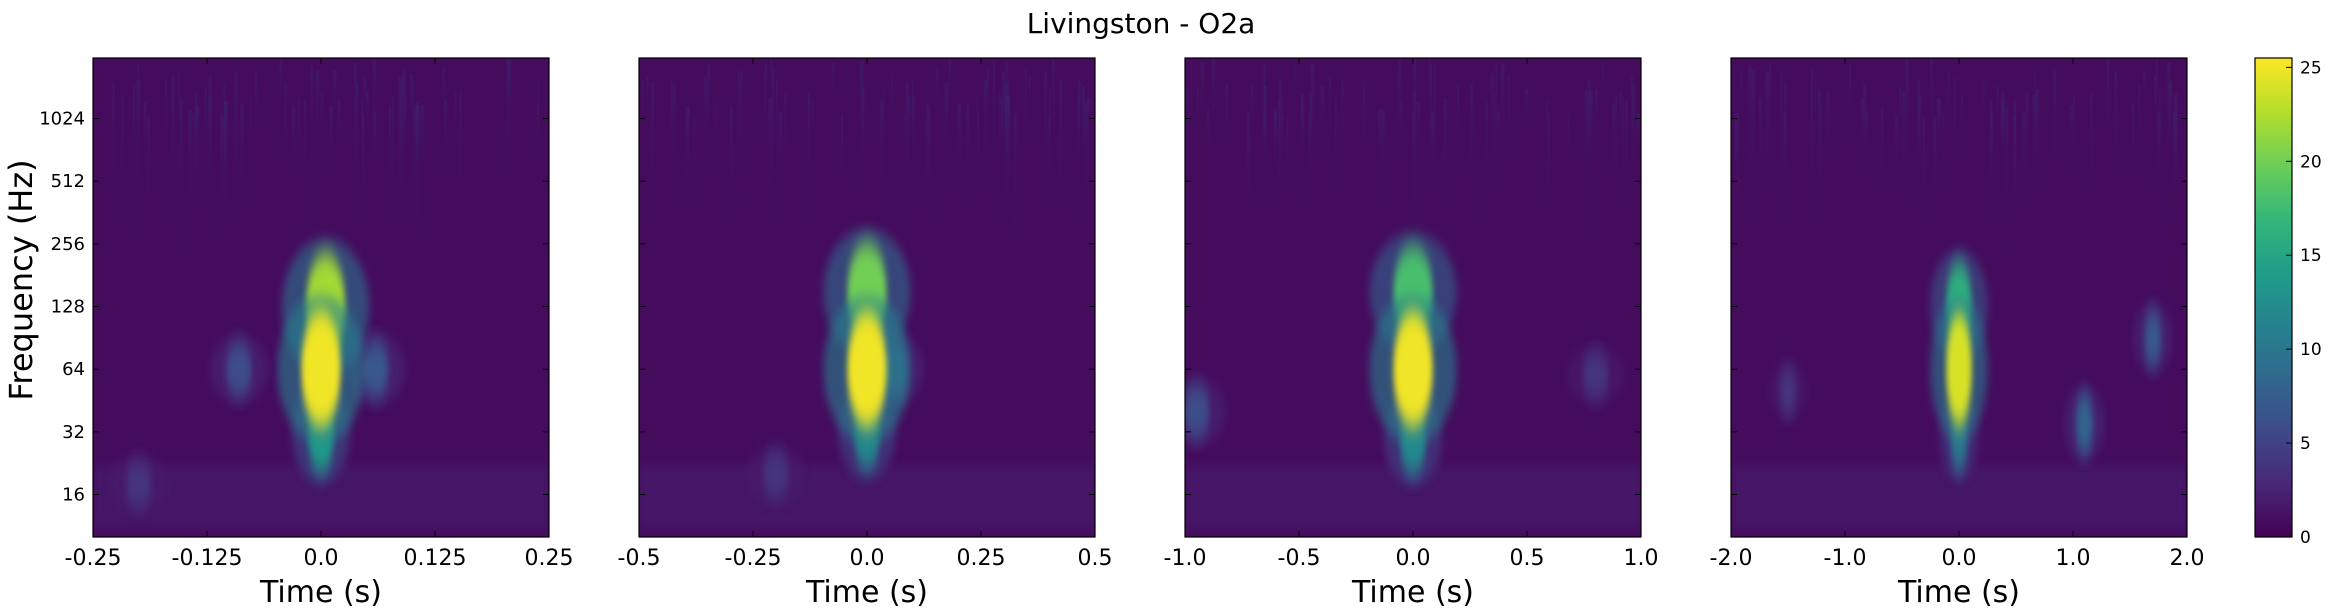 This screenshot has height=608, width=2343. I want to click on x-axis-title: Time (s), so click(1412, 591).